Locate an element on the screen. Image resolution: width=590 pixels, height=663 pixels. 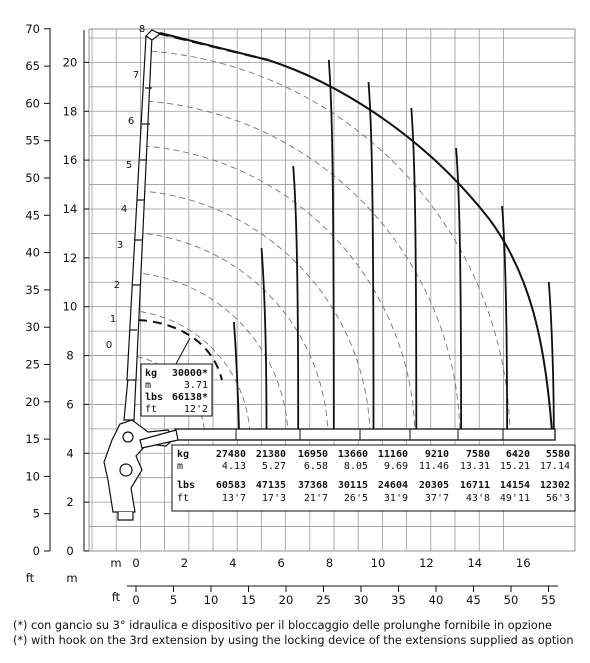
m-left-tick-label: 0 is located at coordinates (69, 551).